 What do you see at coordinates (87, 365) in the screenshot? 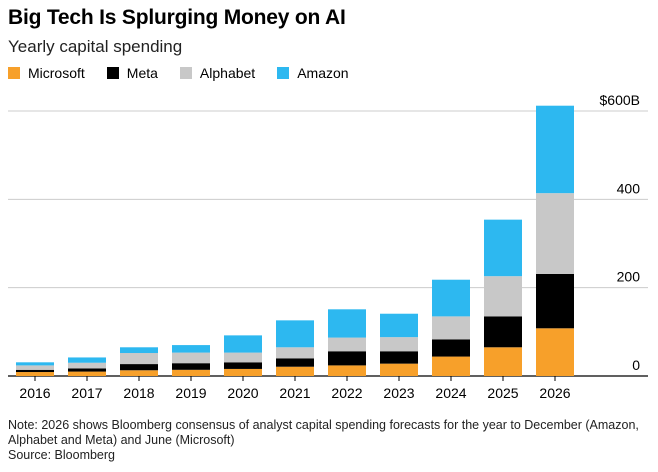
I see `bar-alphabet-2017` at bounding box center [87, 365].